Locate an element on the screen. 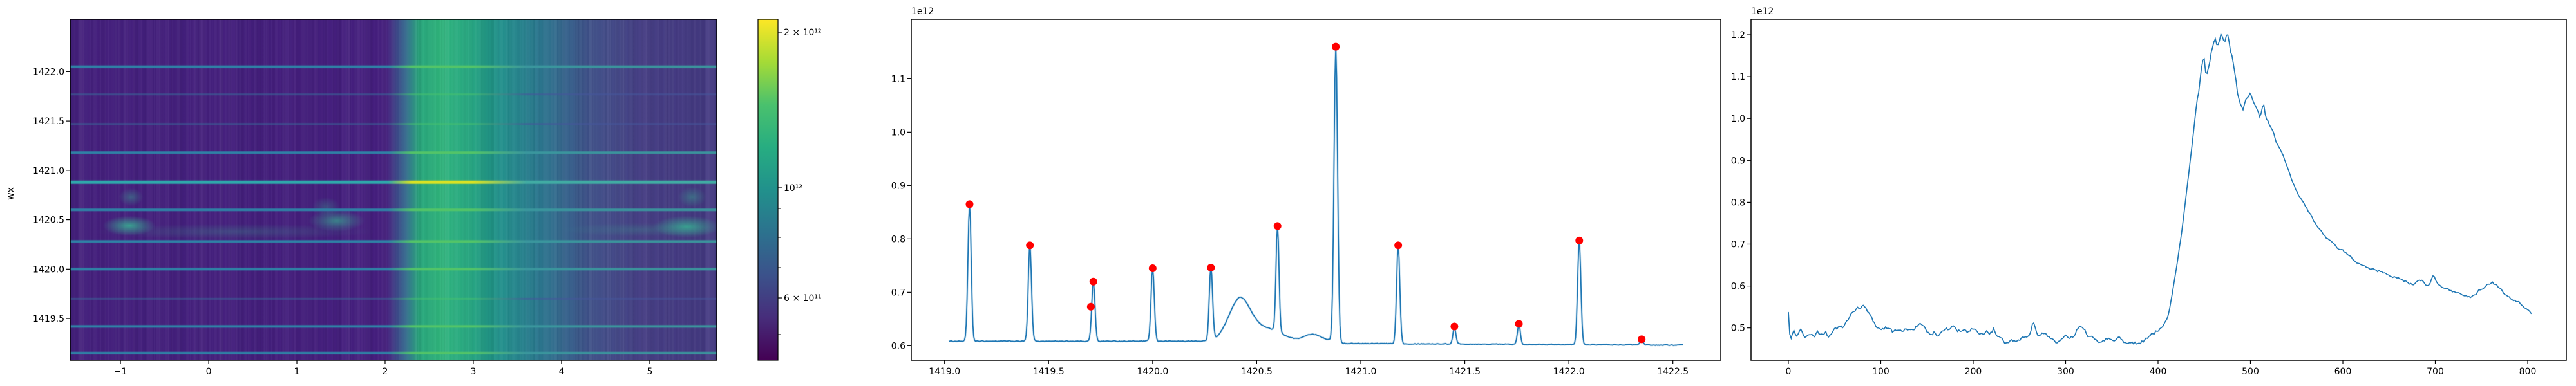 The image size is (2576, 386). spectrum-y-tick-label: 0.7 is located at coordinates (898, 293).